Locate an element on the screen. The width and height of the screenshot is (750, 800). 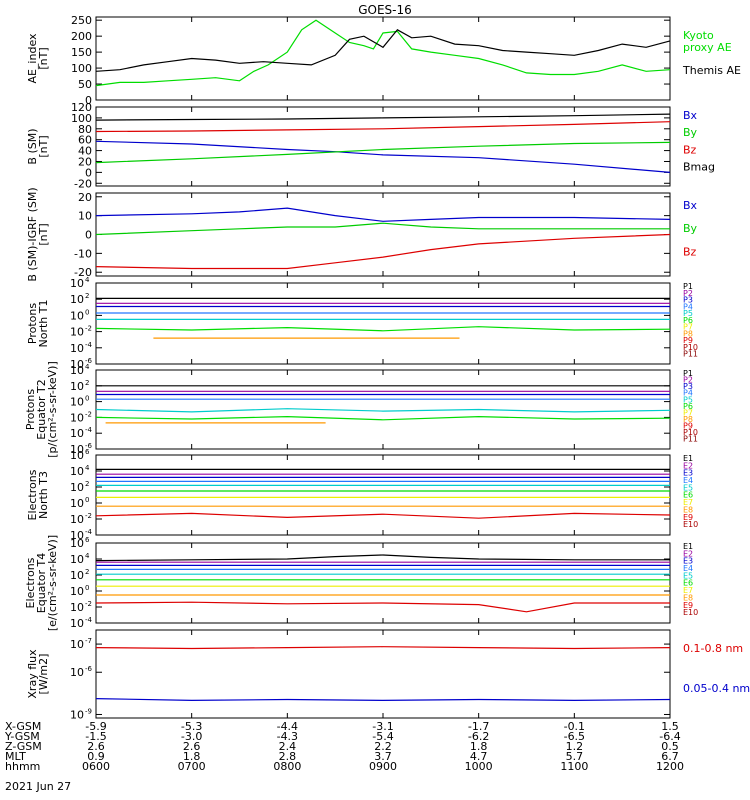
ephemeris-value: -3.1 is located at coordinates (382, 726).